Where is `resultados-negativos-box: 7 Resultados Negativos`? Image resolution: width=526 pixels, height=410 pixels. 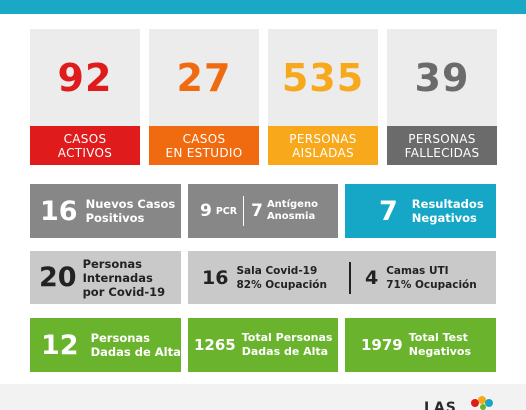
resultados-negativos-box: 7 Resultados Negativos is located at coordinates (420, 211).